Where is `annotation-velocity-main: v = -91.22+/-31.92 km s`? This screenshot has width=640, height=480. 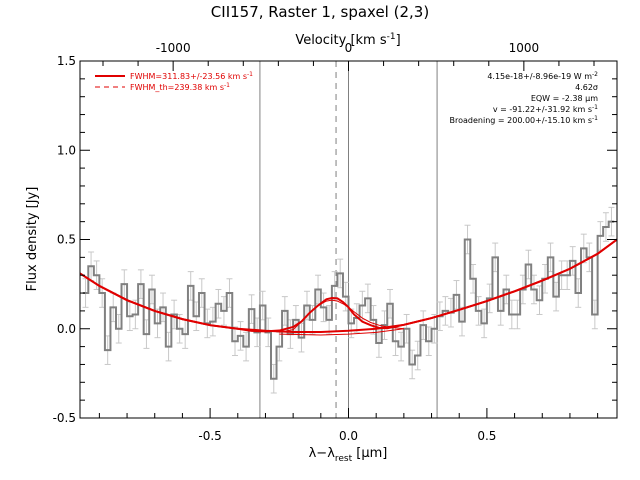
annotation-velocity-main: v = -91.22+/-31.92 km s is located at coordinates (542, 109).